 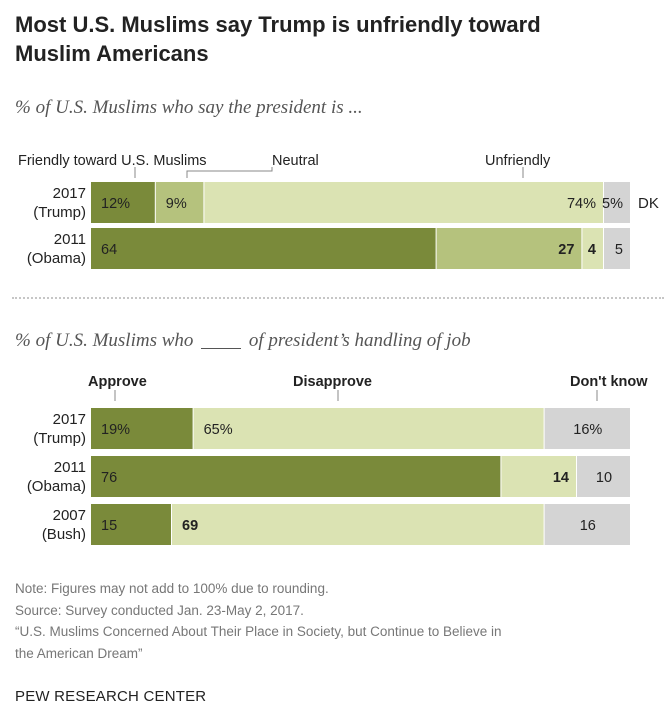 I want to click on data-label: 16%, so click(x=587, y=430).